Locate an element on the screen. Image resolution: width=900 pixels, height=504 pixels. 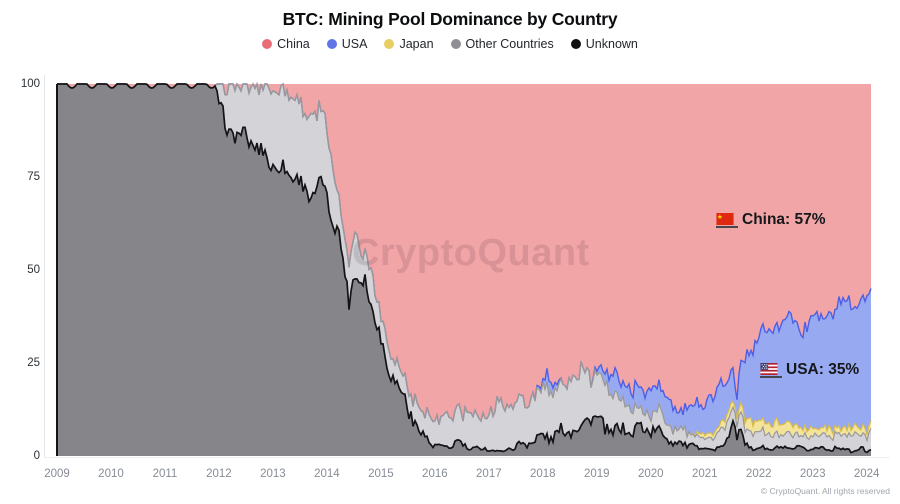
legend-label-unknown: Unknown is located at coordinates (611, 44).